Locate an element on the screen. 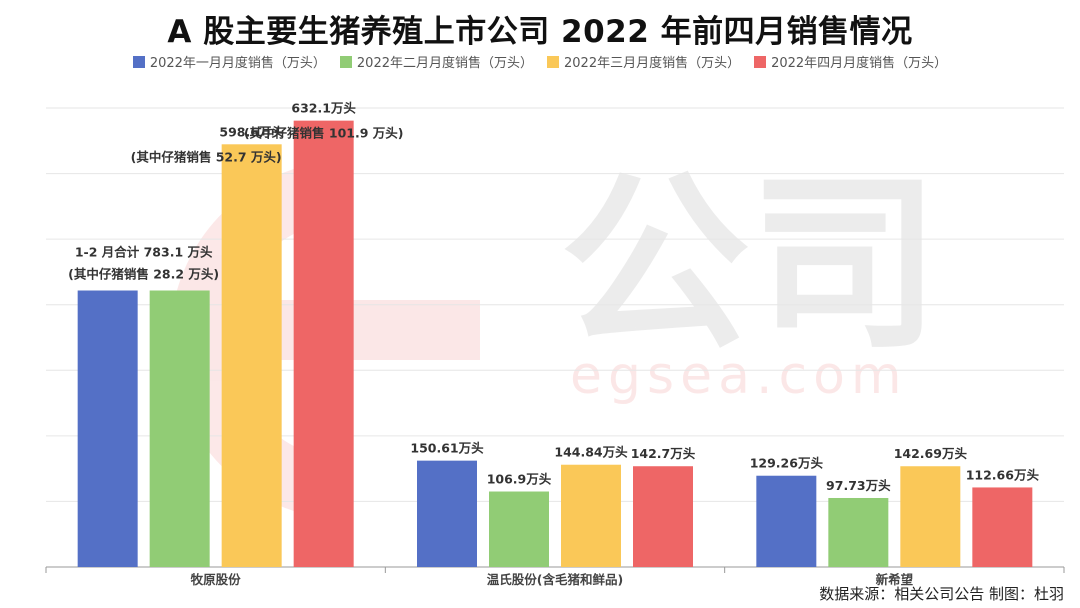 The width and height of the screenshot is (1080, 608). annotation-label: (其中仔猪销售 101.9 万头) is located at coordinates (324, 133).